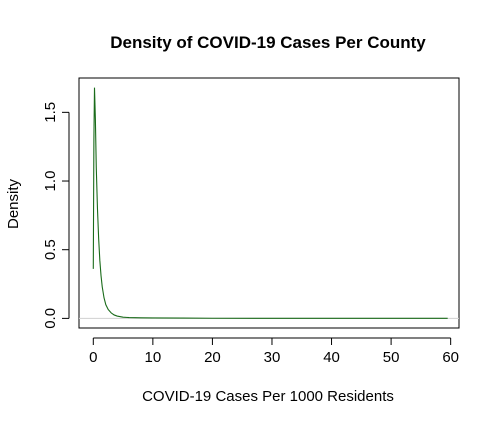 Image resolution: width=499 pixels, height=425 pixels. Describe the element at coordinates (13, 203) in the screenshot. I see `y-axis-label: Density` at that location.